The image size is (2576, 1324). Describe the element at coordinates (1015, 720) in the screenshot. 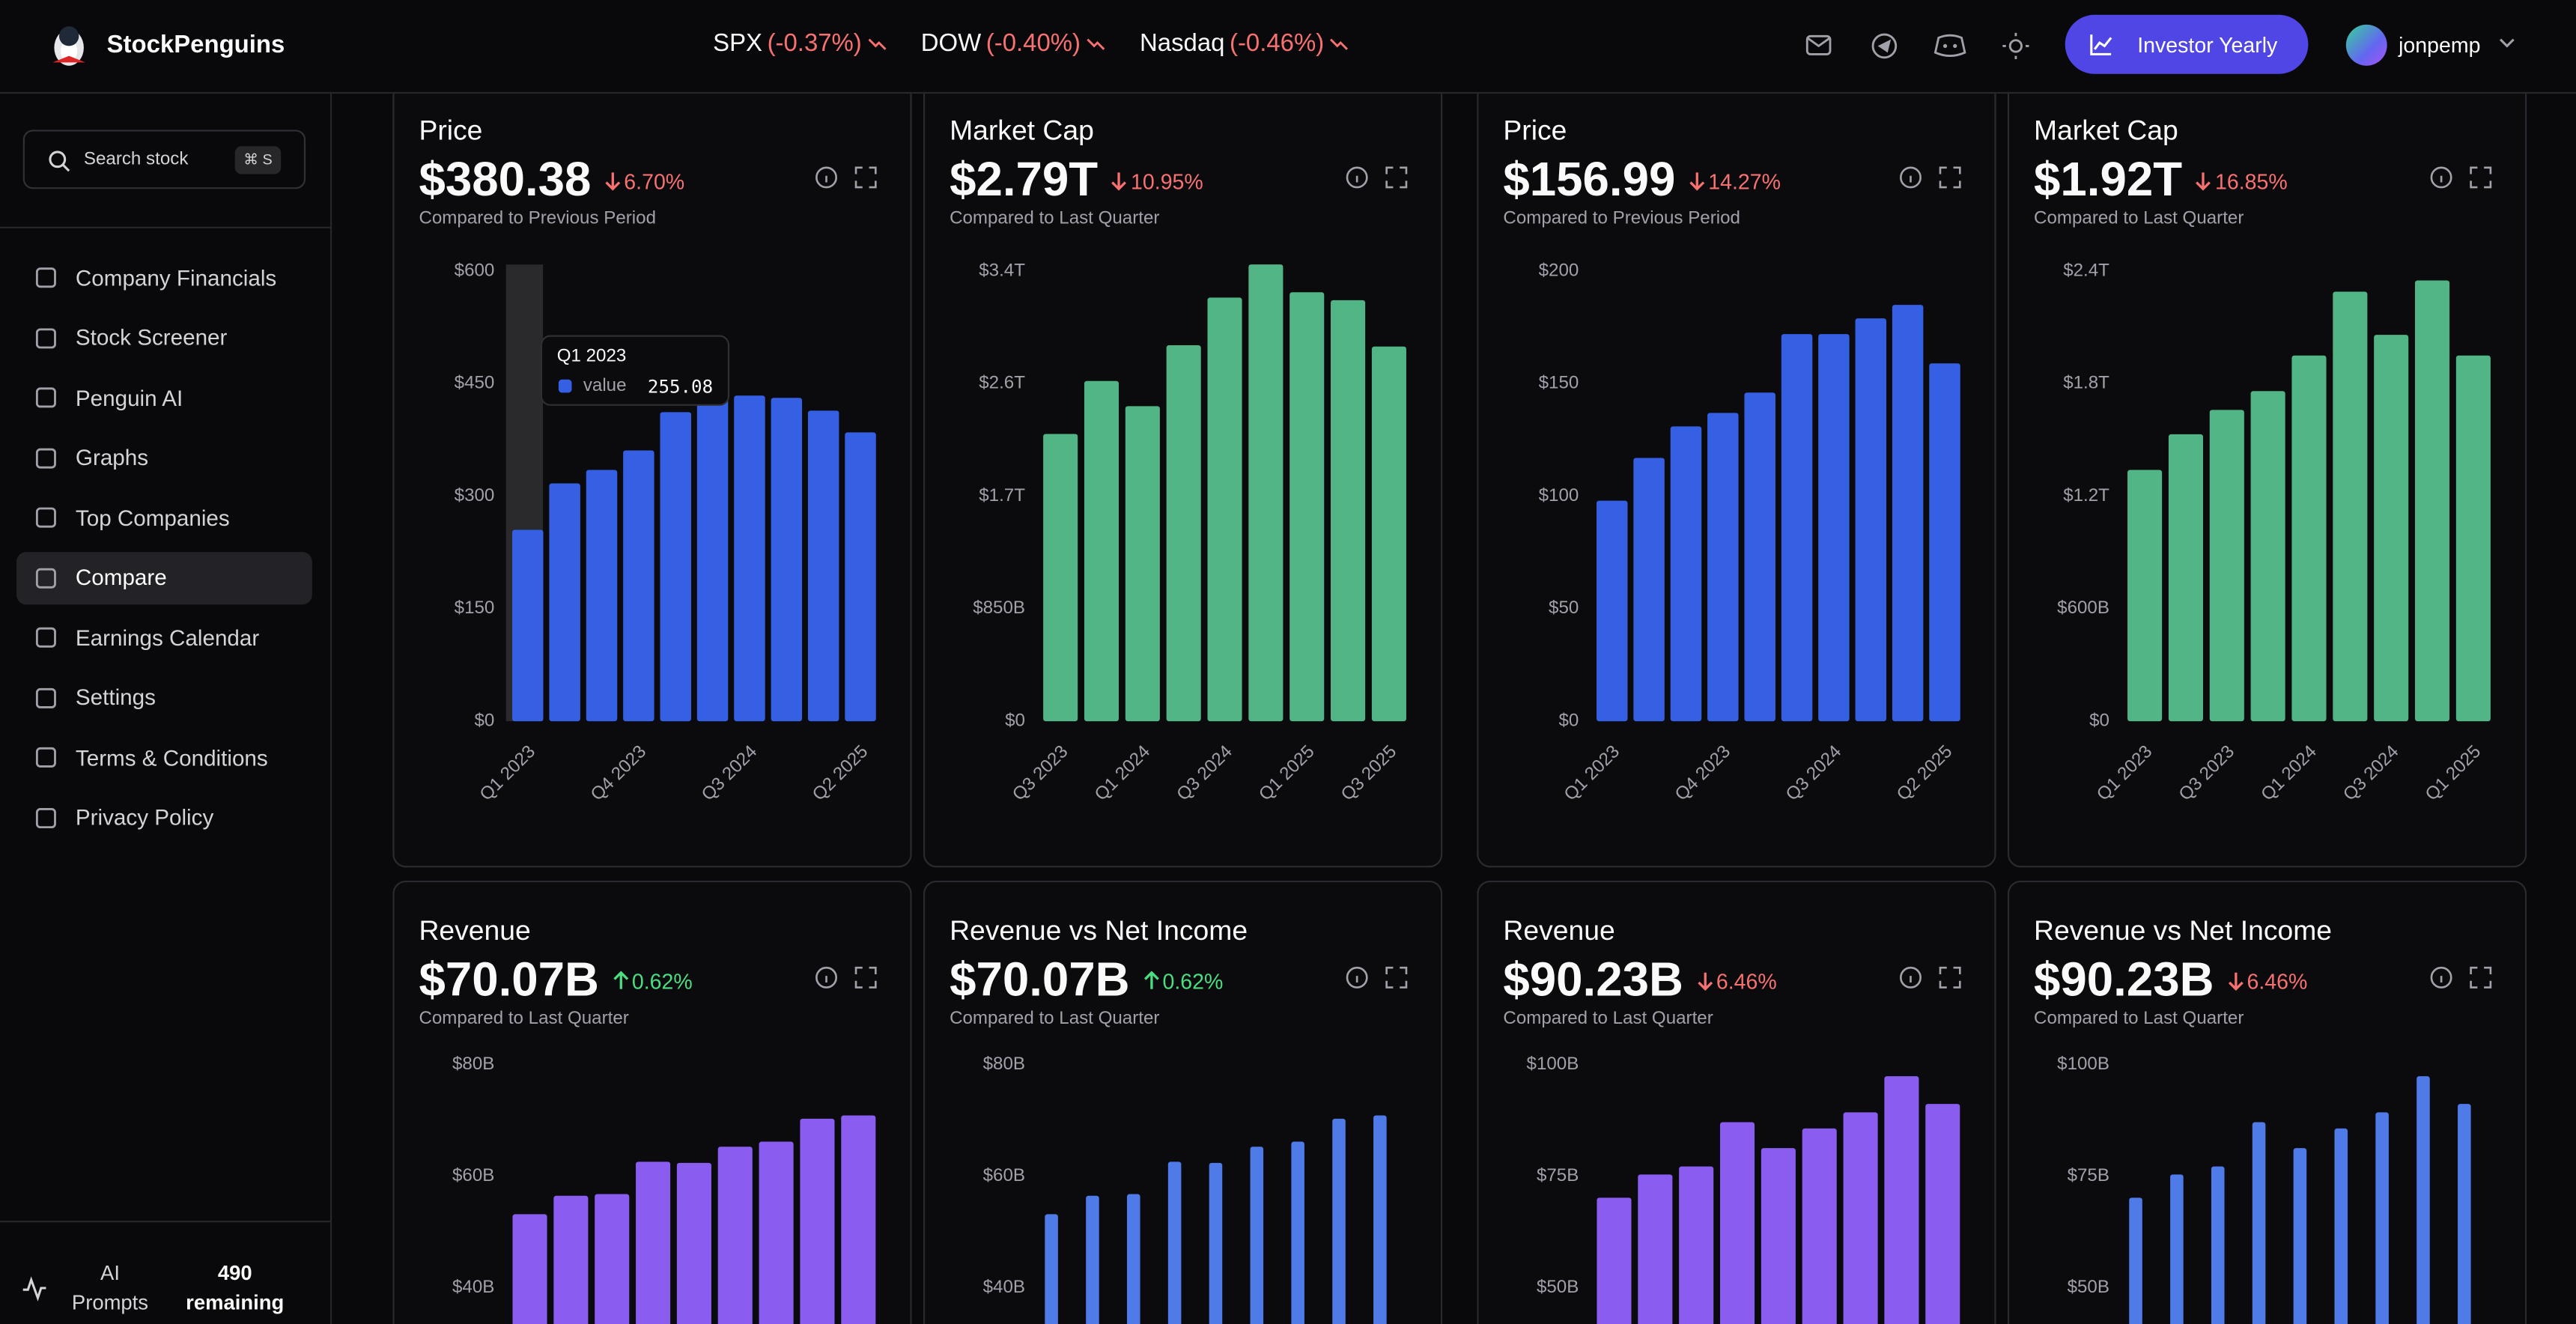

I see `y-tick-label: $0` at that location.